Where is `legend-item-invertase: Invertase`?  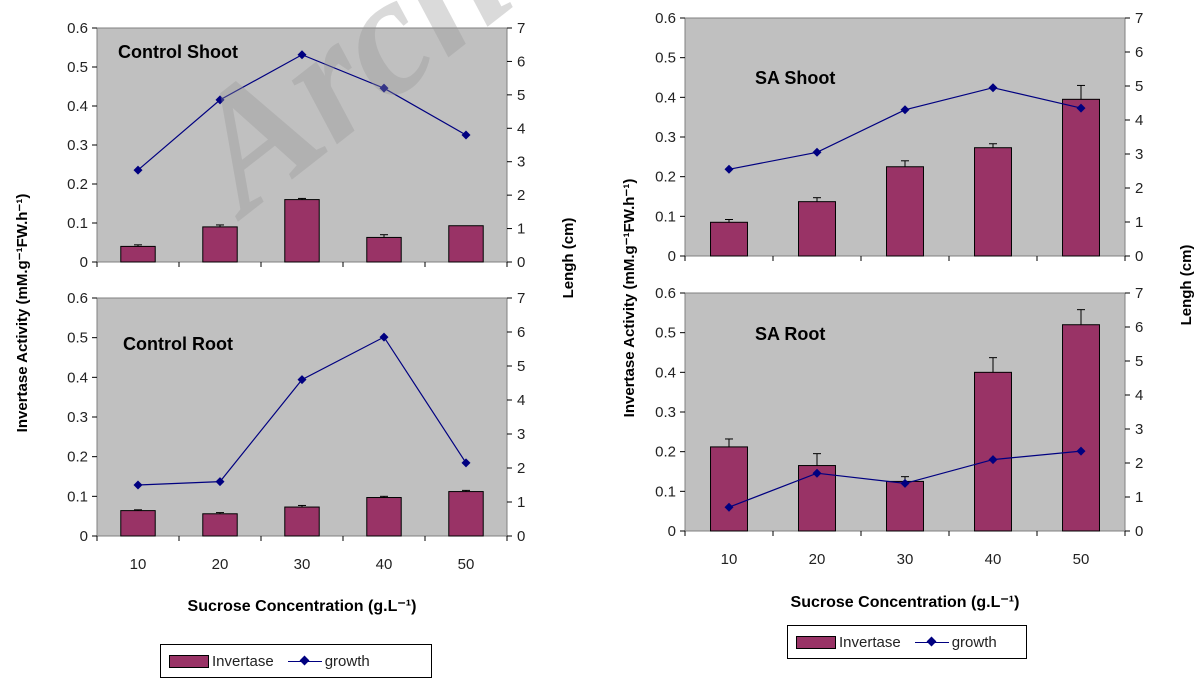 legend-item-invertase: Invertase is located at coordinates (848, 642).